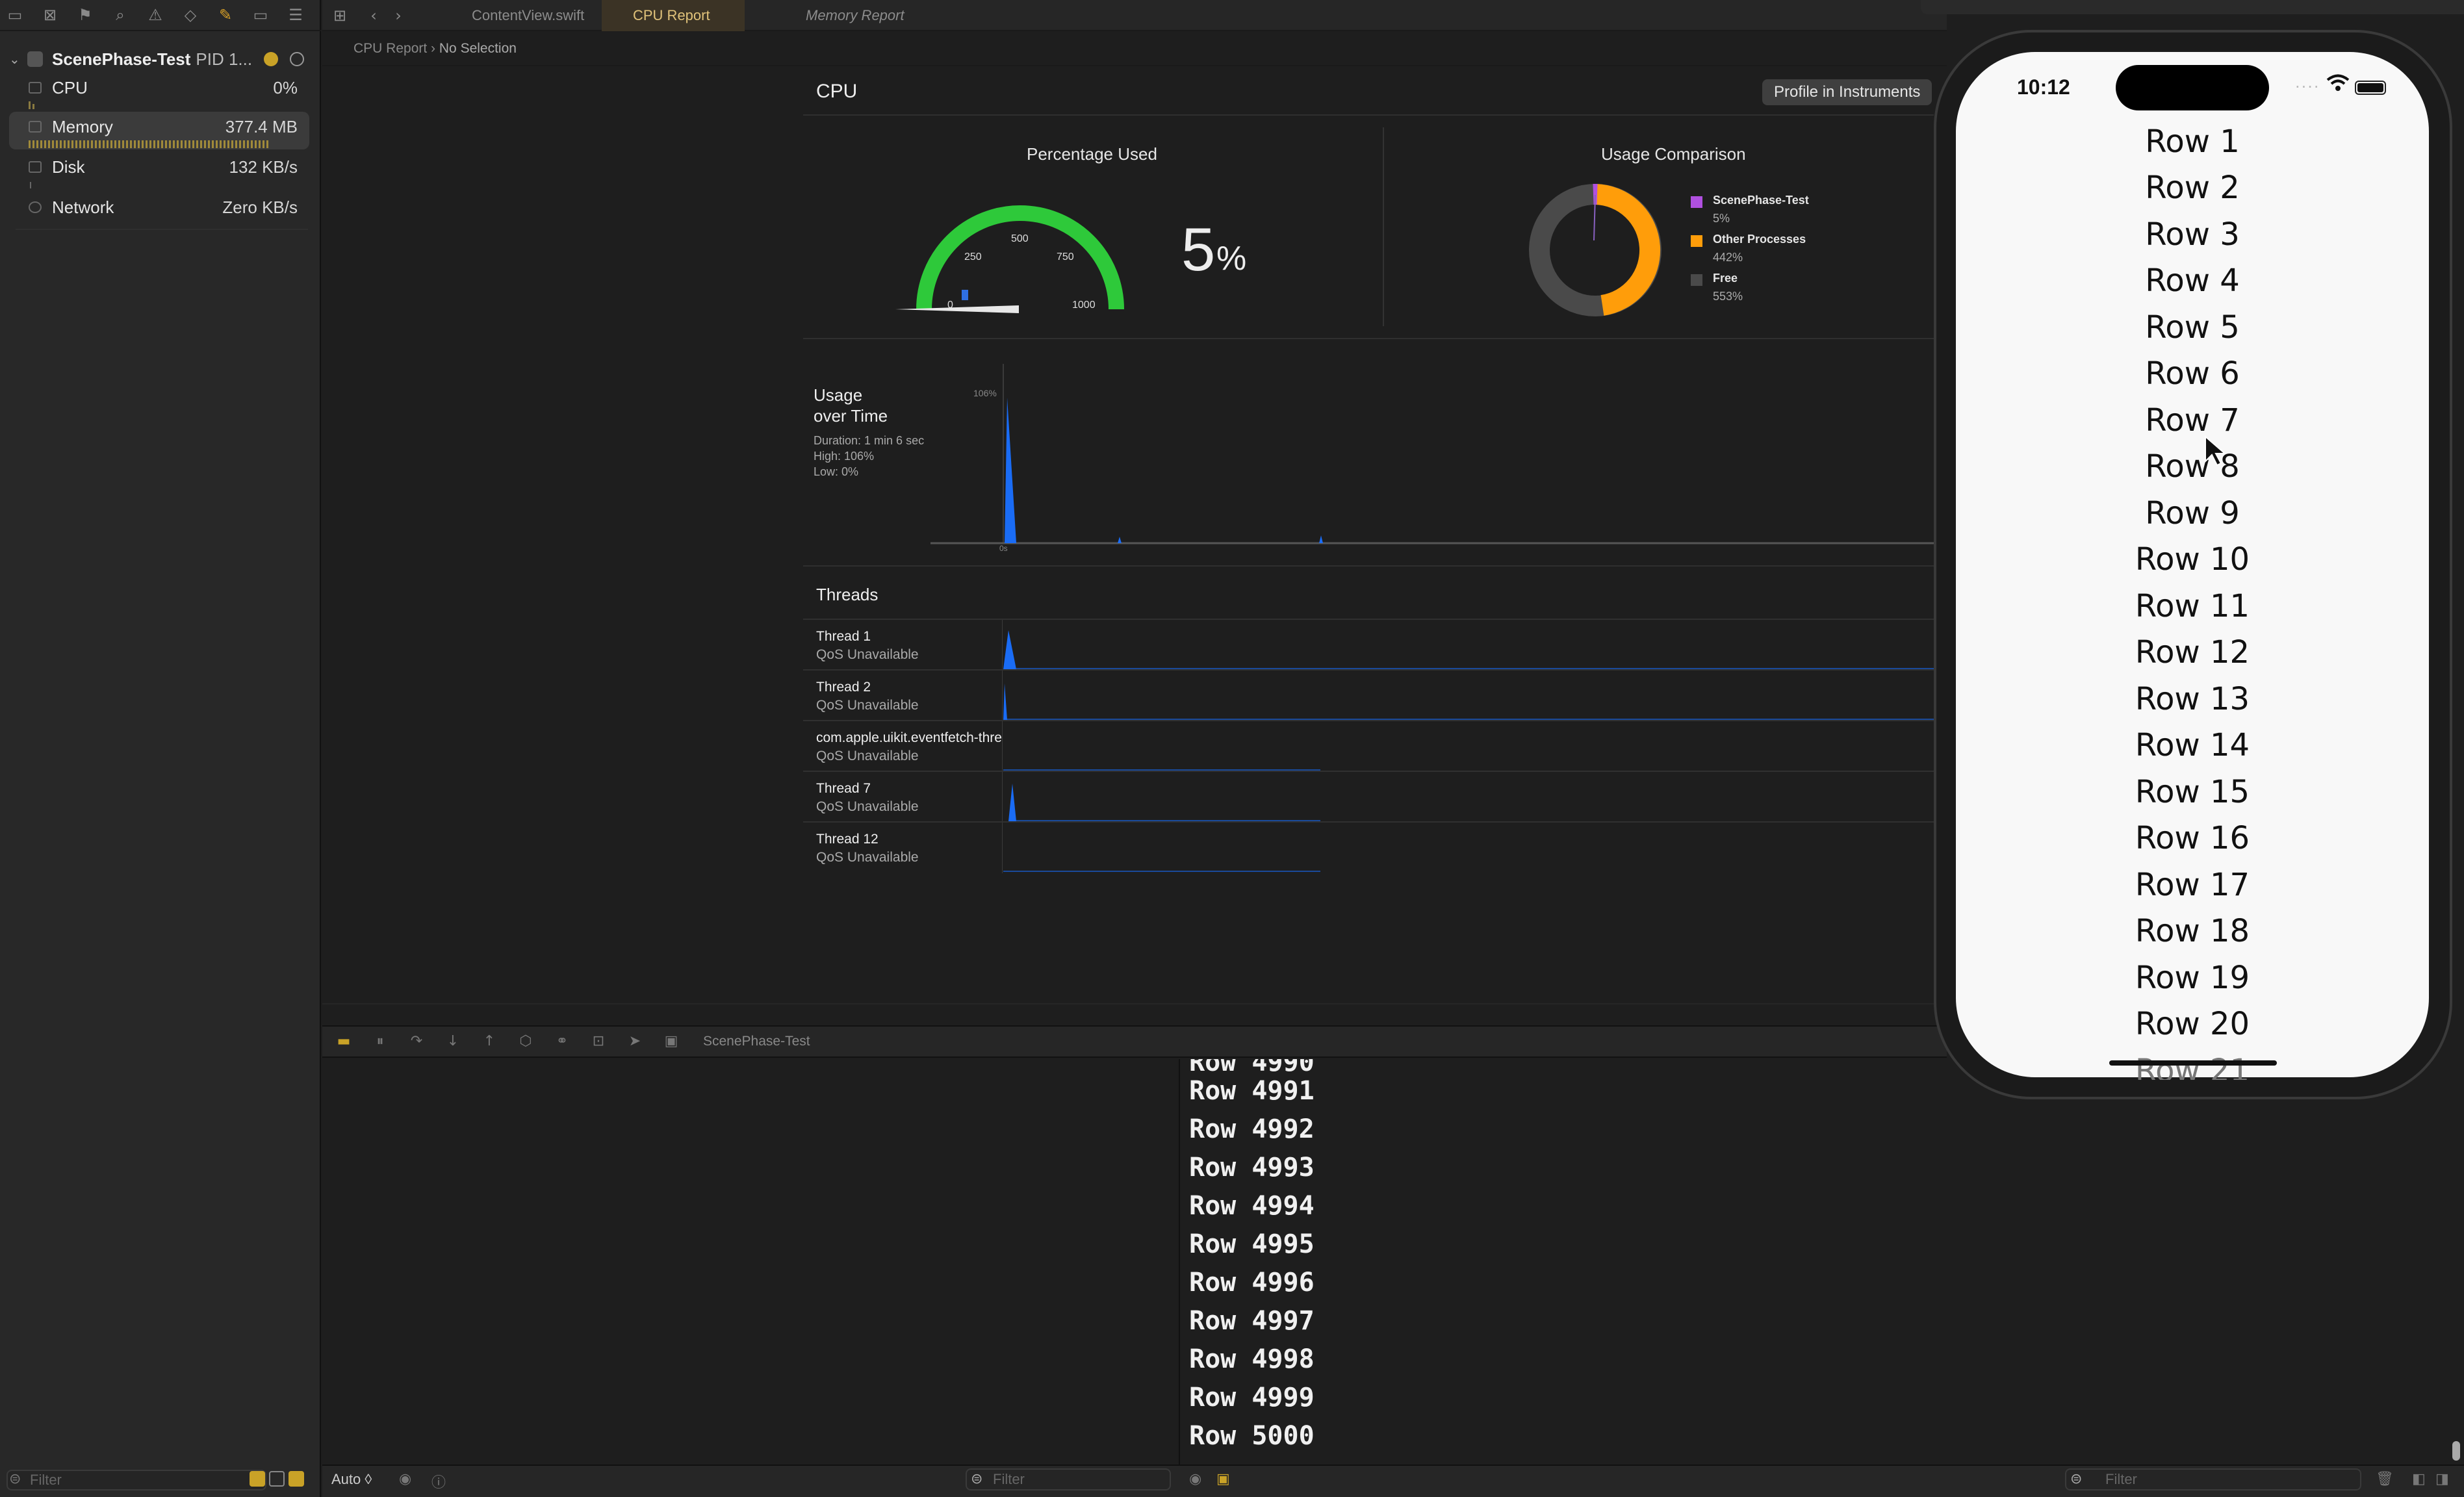 This screenshot has width=2464, height=1497. Describe the element at coordinates (2192, 373) in the screenshot. I see `list-row: Row 6` at that location.